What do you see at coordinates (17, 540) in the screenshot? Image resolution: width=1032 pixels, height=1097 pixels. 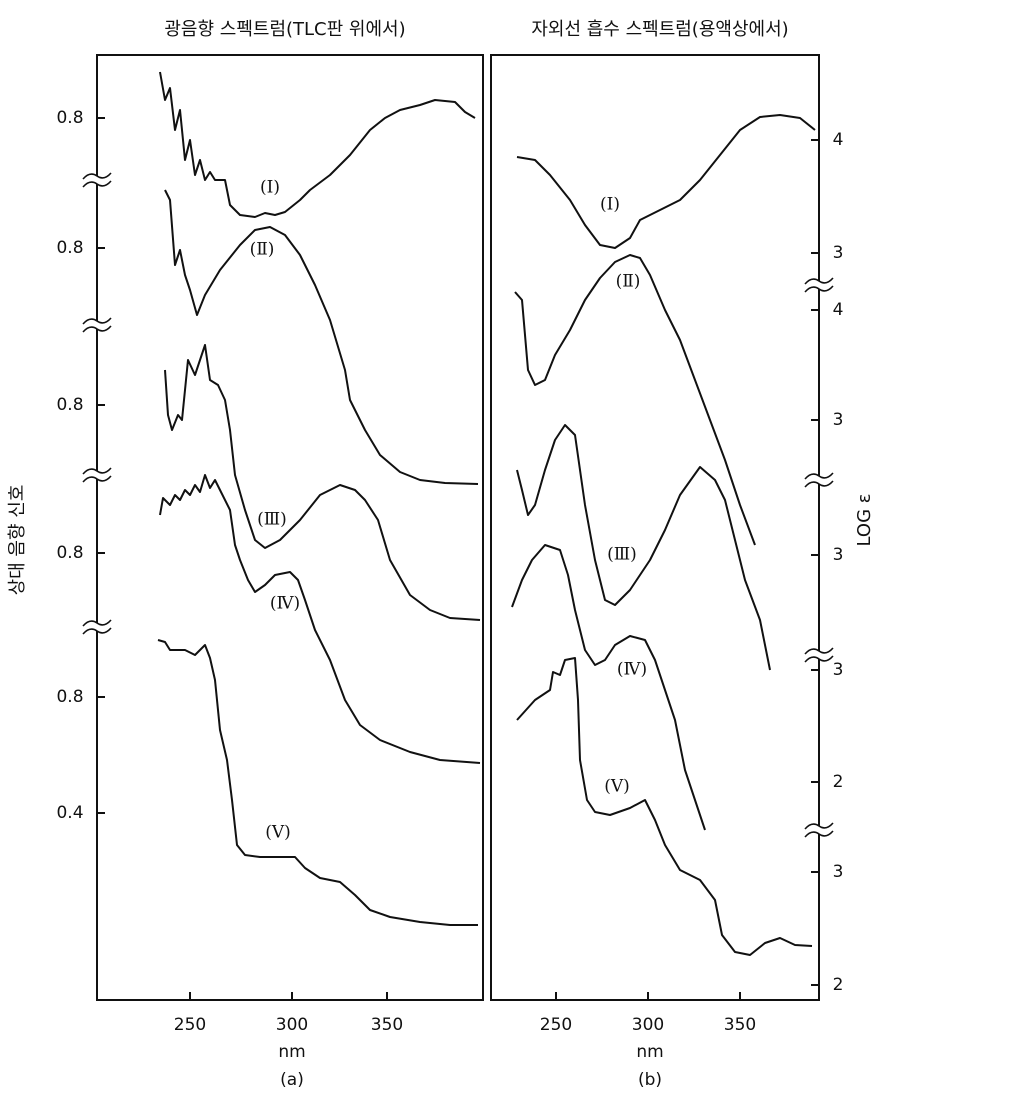 I see `y-axis-label: 상대 음향 신호` at bounding box center [17, 540].